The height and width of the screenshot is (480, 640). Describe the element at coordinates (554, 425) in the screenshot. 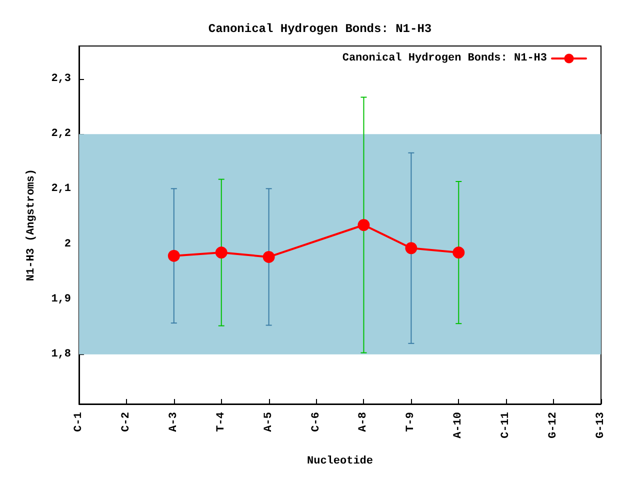

I see `x-tick-label: G-12` at that location.